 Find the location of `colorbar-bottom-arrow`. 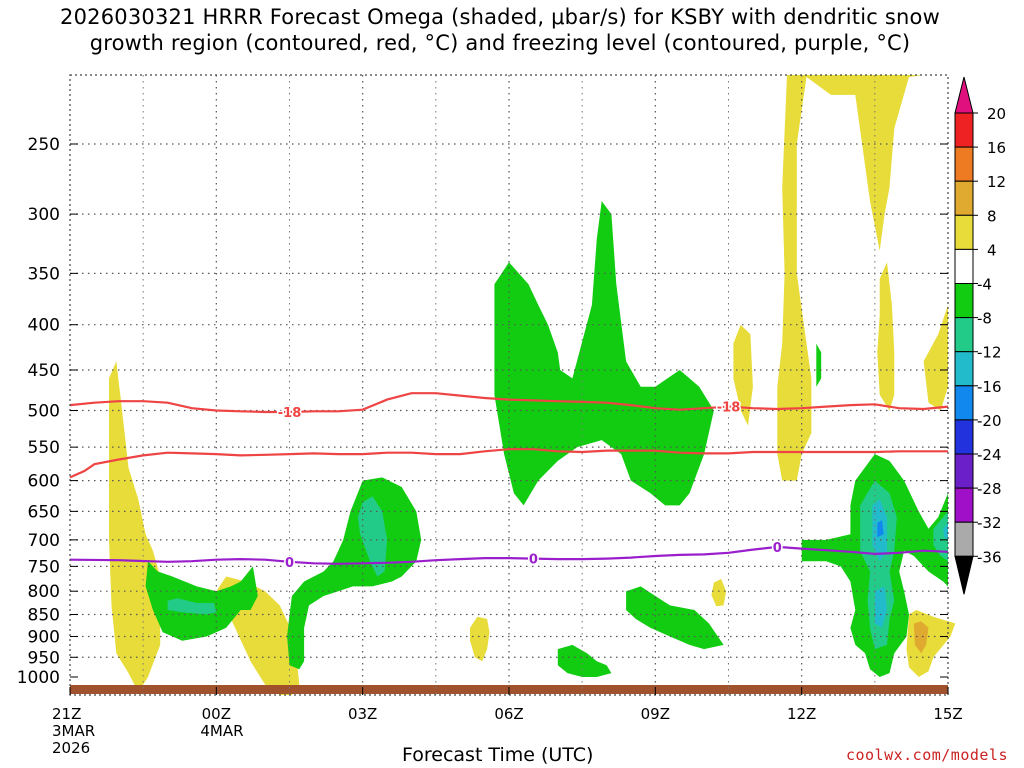

colorbar-bottom-arrow is located at coordinates (964, 575).